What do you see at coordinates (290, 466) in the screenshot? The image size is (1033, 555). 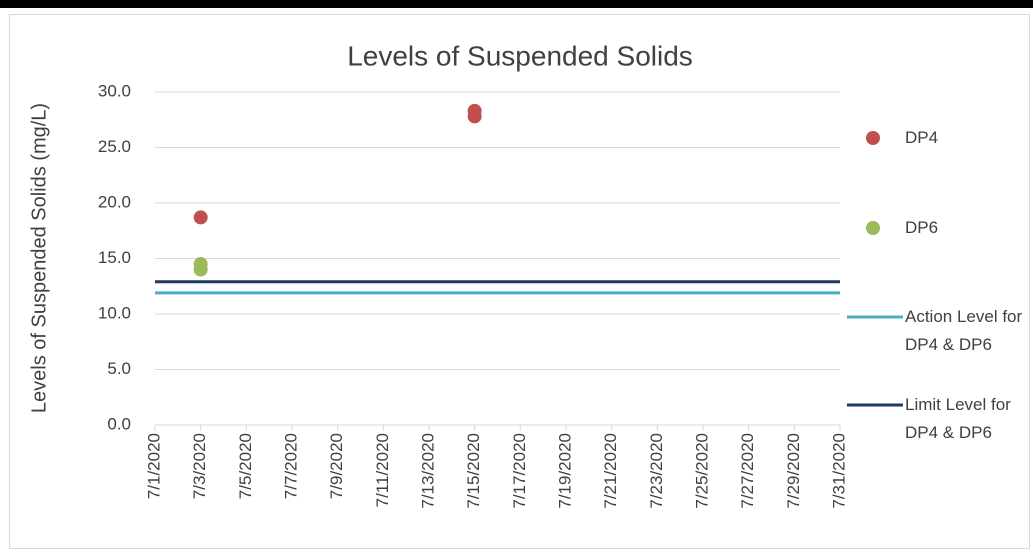 I see `x-tick-label: 7/7/2020` at bounding box center [290, 466].